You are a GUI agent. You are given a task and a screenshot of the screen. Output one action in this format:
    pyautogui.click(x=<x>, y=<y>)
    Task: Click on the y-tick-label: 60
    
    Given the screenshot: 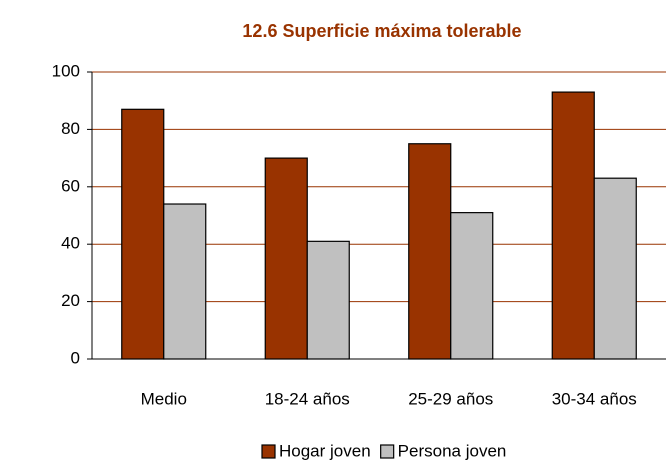 What is the action you would take?
    pyautogui.click(x=70, y=185)
    